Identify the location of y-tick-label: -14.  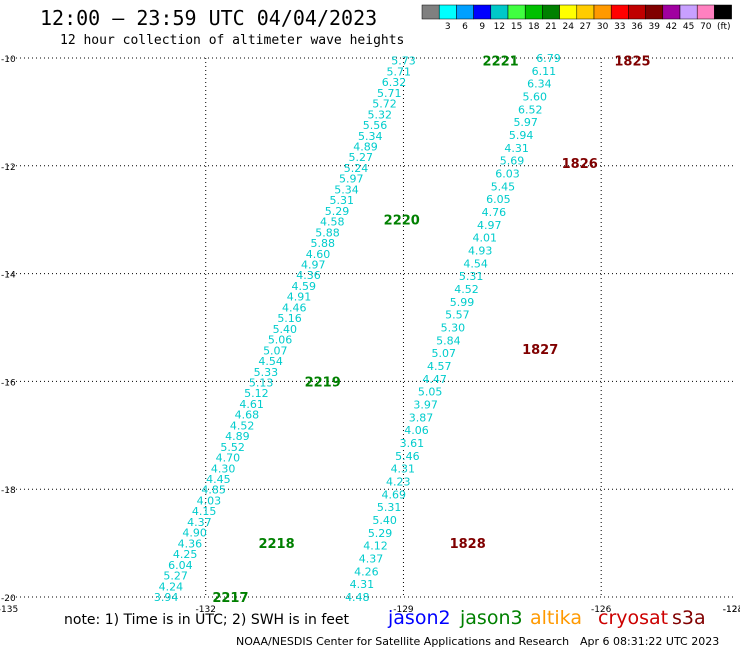
(8, 276).